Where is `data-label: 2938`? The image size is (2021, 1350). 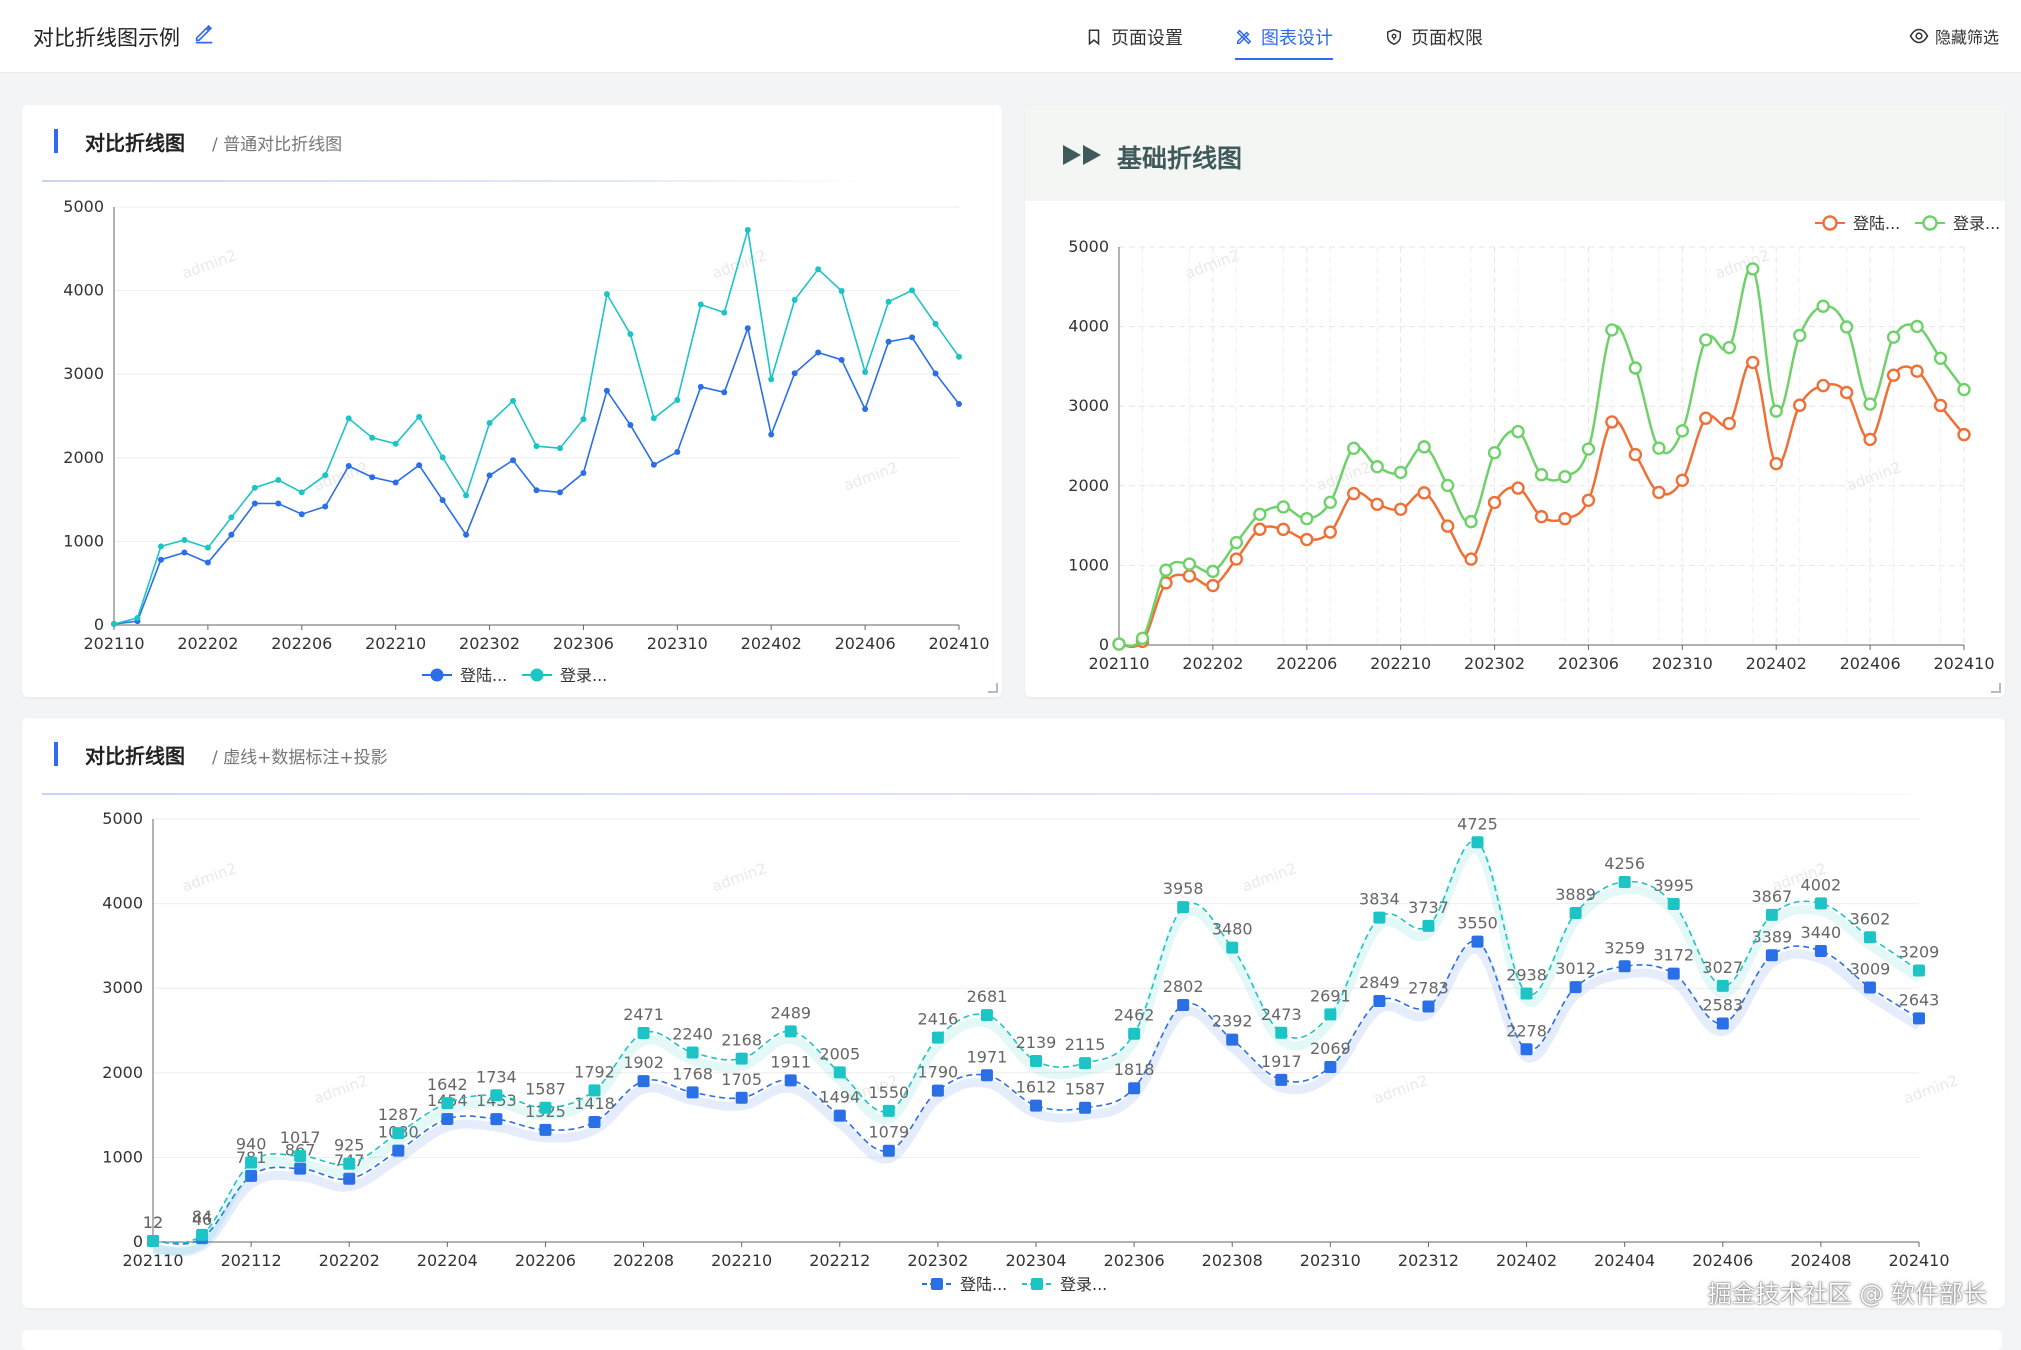
data-label: 2938 is located at coordinates (1526, 974).